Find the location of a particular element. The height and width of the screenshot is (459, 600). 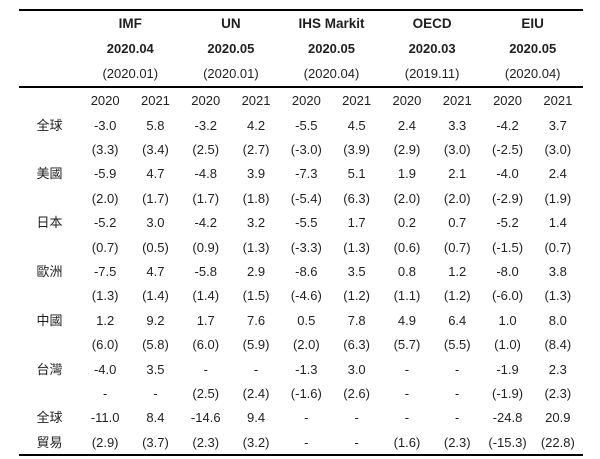

previous-value-cell: (-1.9) is located at coordinates (507, 393).